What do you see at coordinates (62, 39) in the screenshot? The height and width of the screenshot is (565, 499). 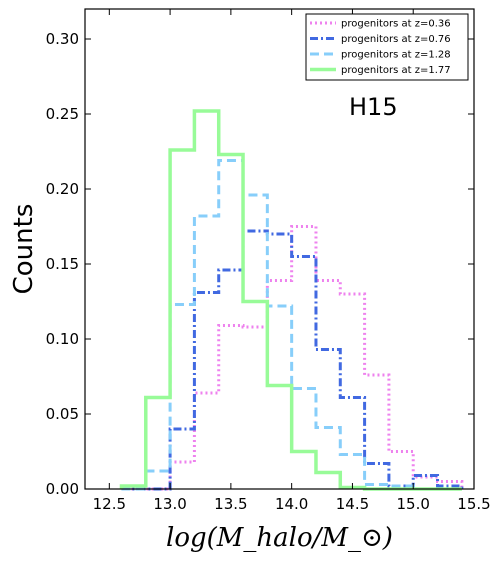 I see `y-tick-label: 0.30` at bounding box center [62, 39].